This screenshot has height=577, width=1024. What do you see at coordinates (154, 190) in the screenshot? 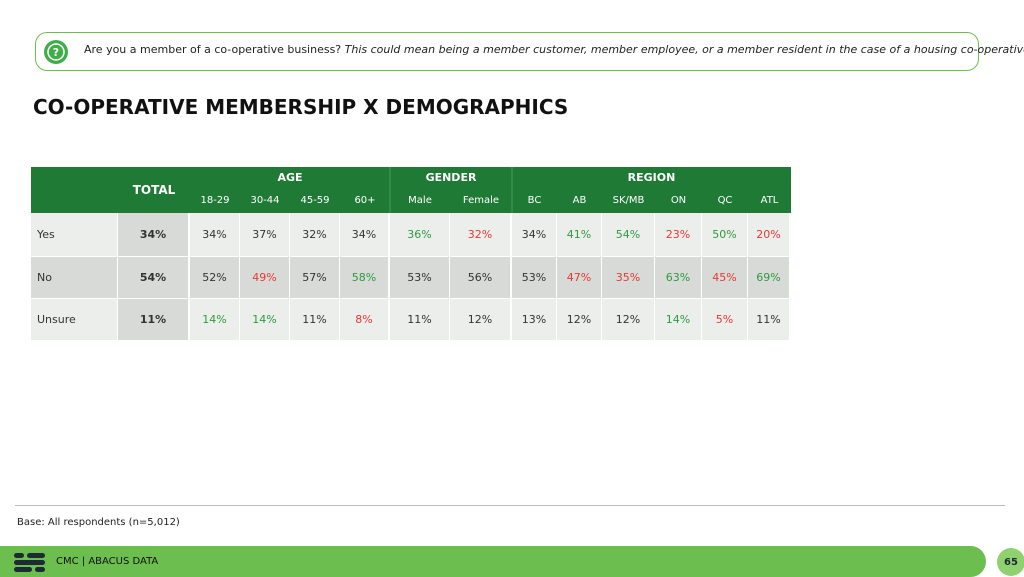
I see `total-header: TOTAL` at bounding box center [154, 190].